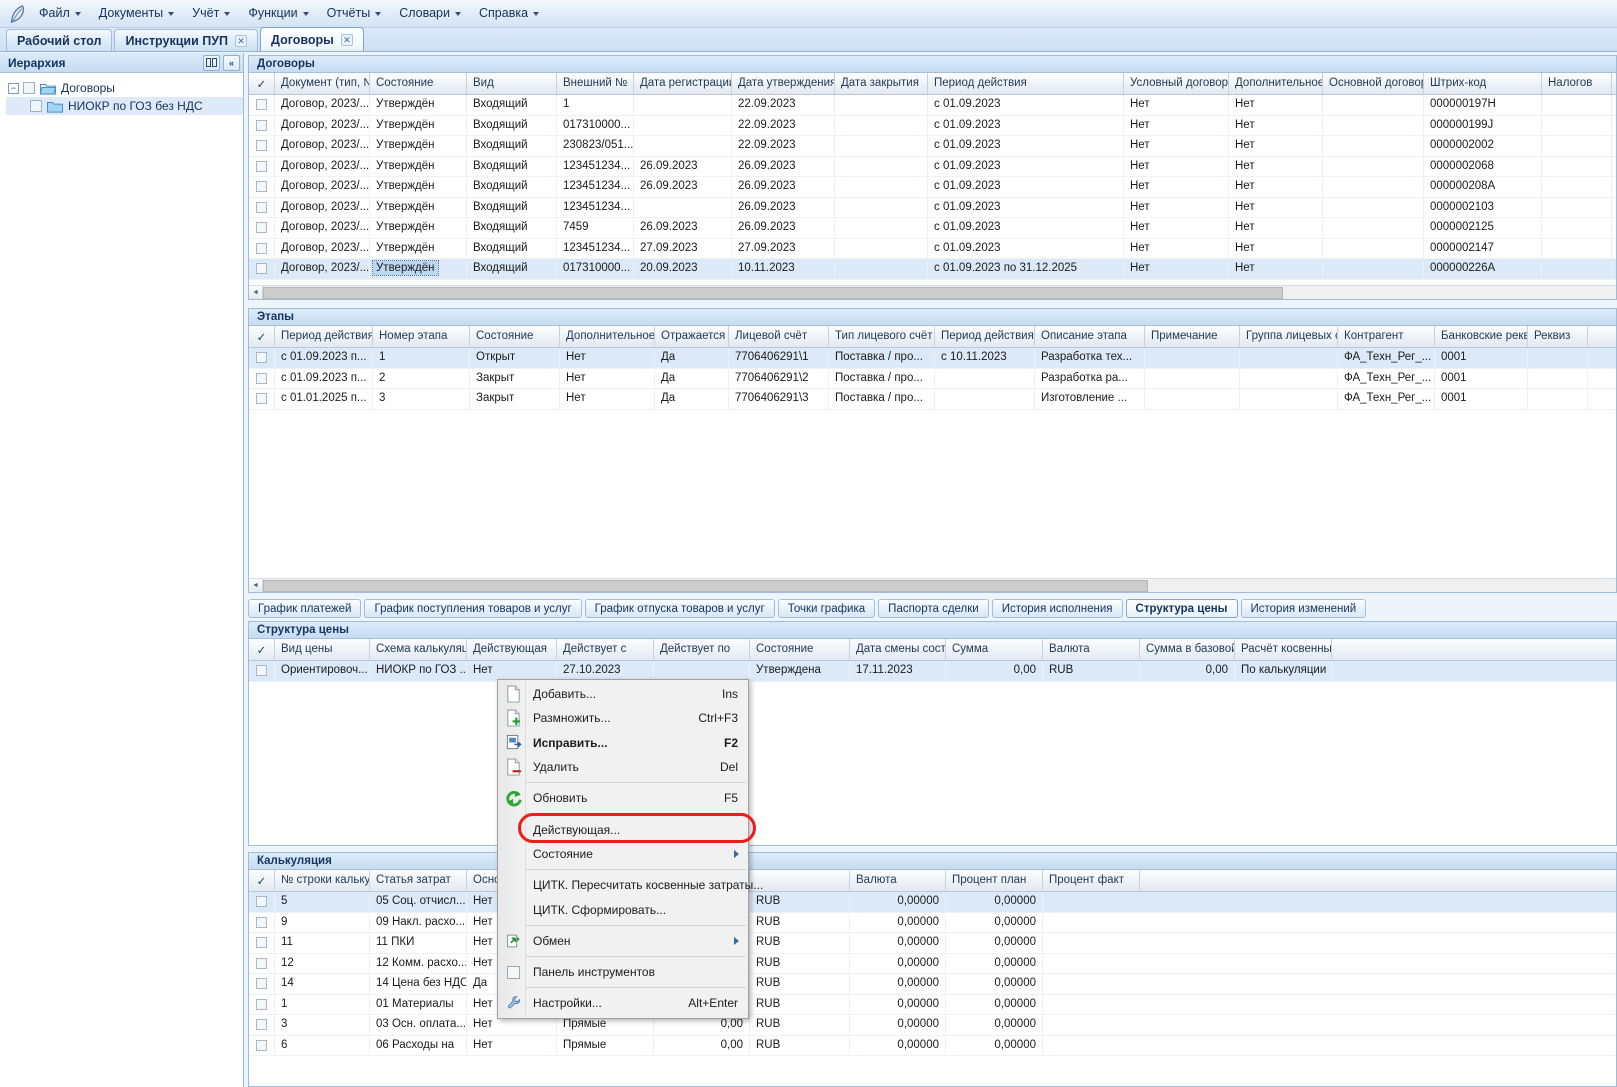 This screenshot has width=1617, height=1087. Describe the element at coordinates (421, 358) in the screenshot. I see `cell-num: 1` at that location.